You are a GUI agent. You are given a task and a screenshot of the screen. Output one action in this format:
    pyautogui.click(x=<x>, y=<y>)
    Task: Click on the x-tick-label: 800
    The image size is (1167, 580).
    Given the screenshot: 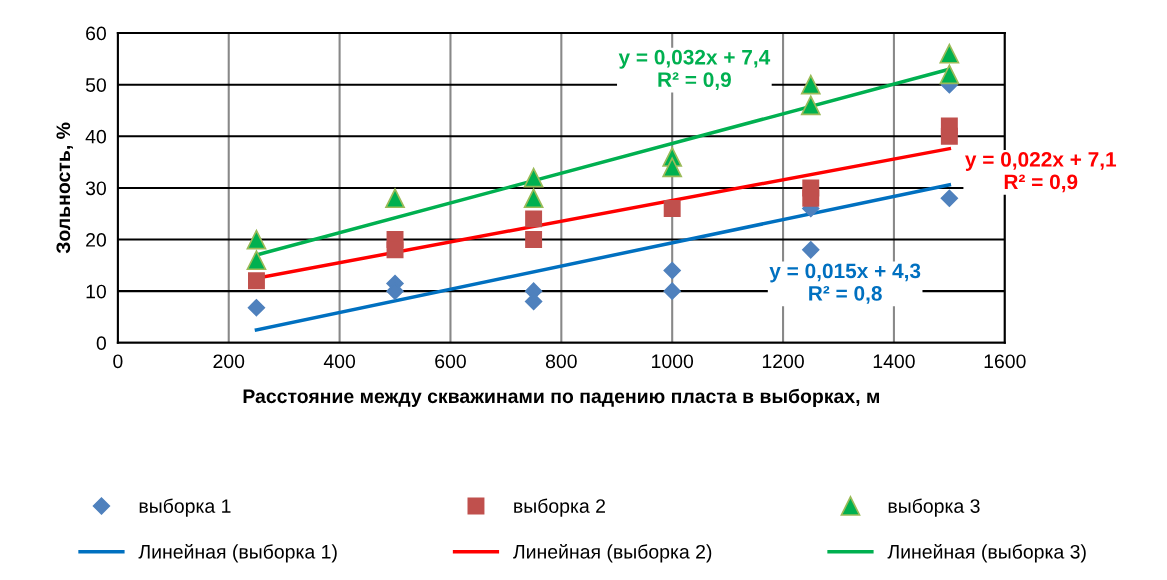 What is the action you would take?
    pyautogui.click(x=561, y=361)
    